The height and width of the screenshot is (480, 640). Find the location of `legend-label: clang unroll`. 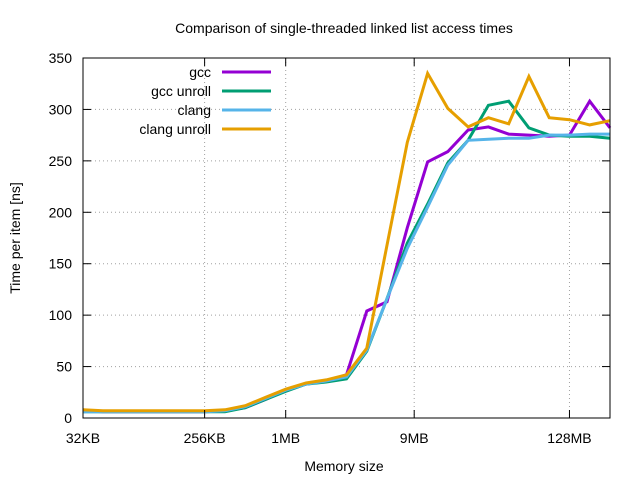

legend-label: clang unroll is located at coordinates (175, 129).